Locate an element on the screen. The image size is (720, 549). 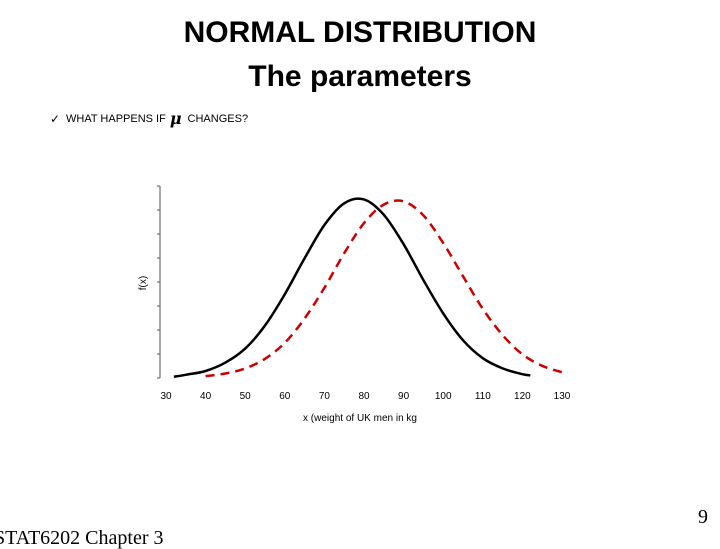
x-tick-label: 120 is located at coordinates (522, 396).